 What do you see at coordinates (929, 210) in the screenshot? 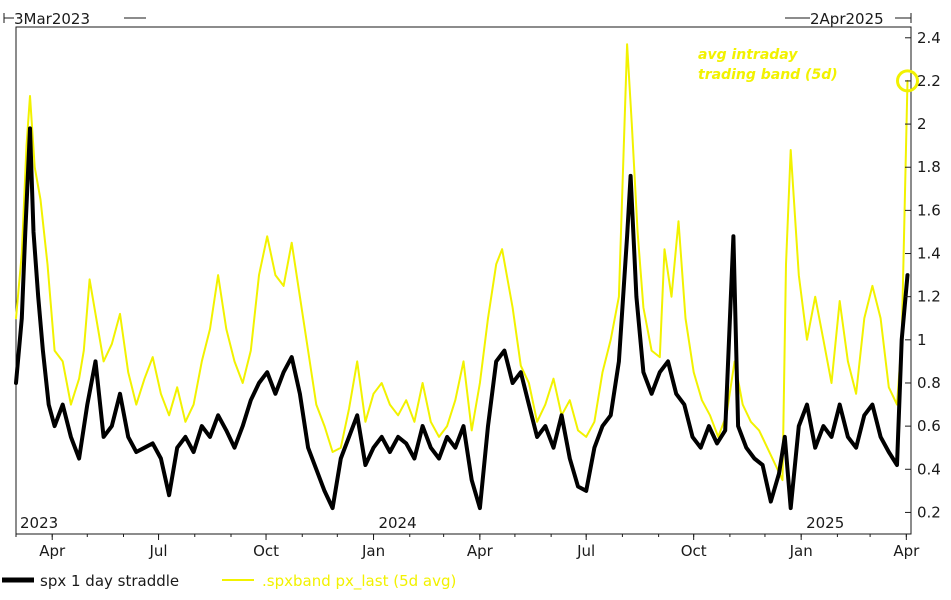
I see `y-tick-label: 1.6` at bounding box center [929, 210].